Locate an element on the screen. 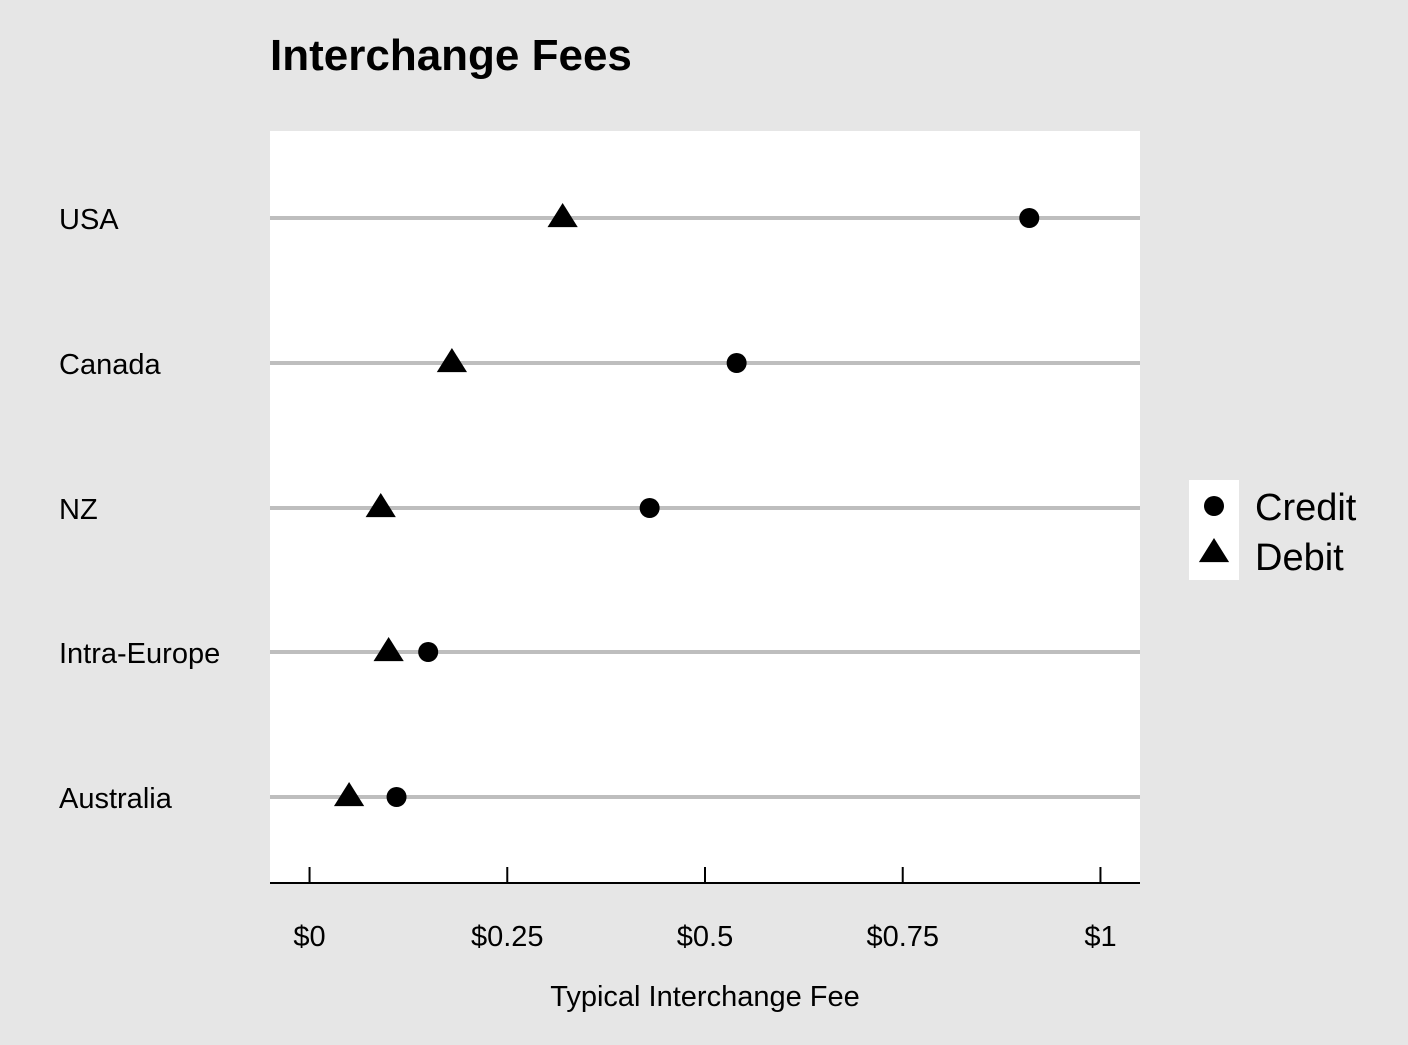 This screenshot has height=1045, width=1408. x-axis-ticks: $0 $0.25 $0.5 $0.75 $1 is located at coordinates (705, 910).